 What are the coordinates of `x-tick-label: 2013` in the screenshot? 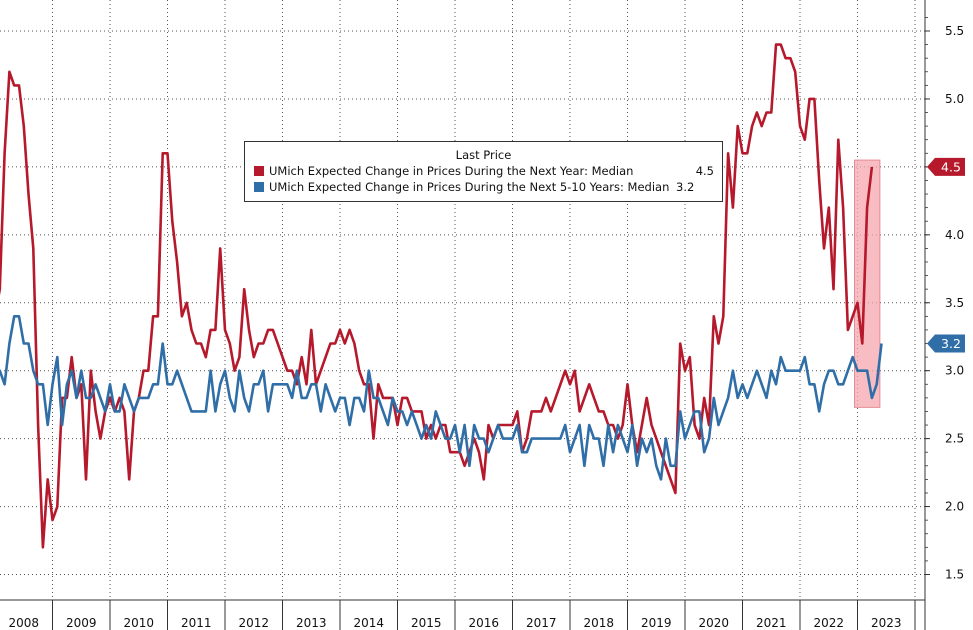 It's located at (311, 623).